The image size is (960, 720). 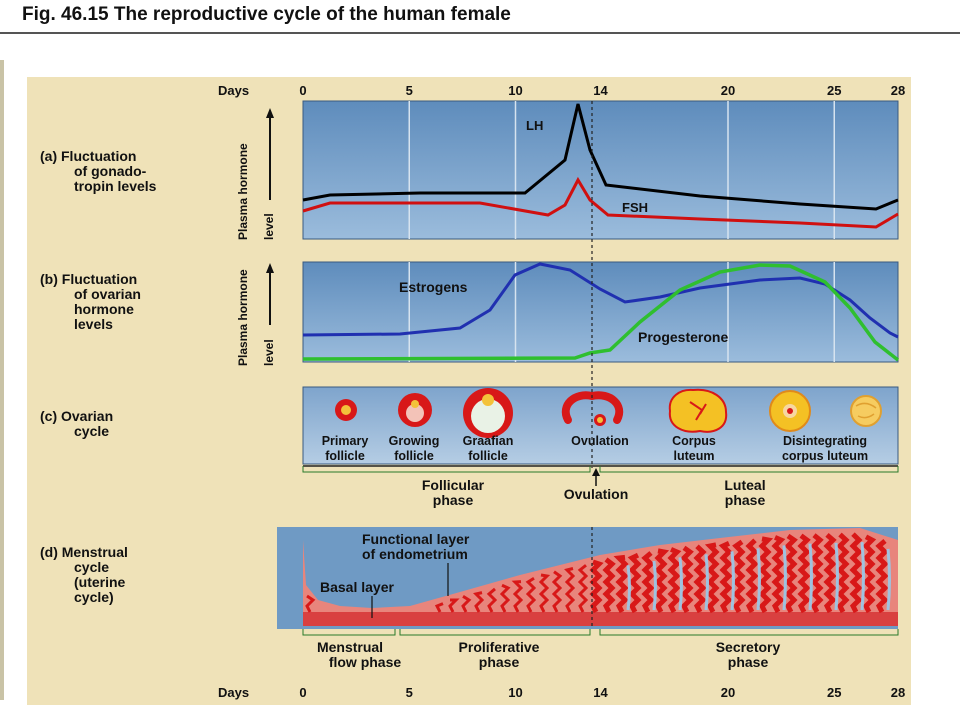 I want to click on panel-a-label-line2: of gonado-, so click(x=110, y=171).